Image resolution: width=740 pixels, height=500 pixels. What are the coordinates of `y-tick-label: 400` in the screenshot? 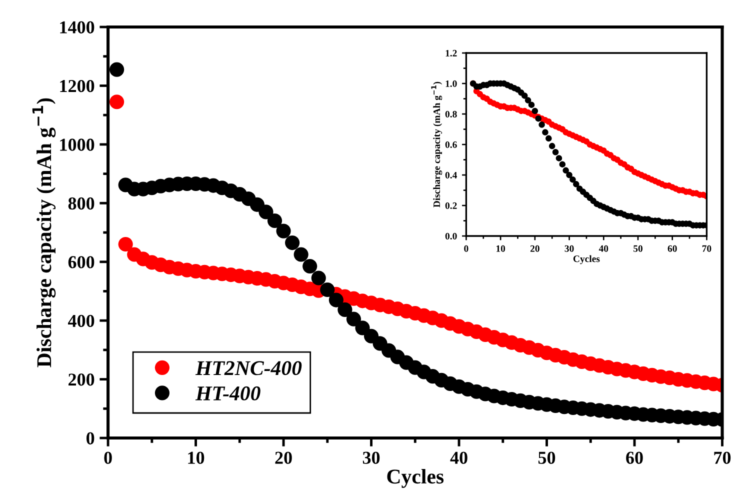 It's located at (81, 321).